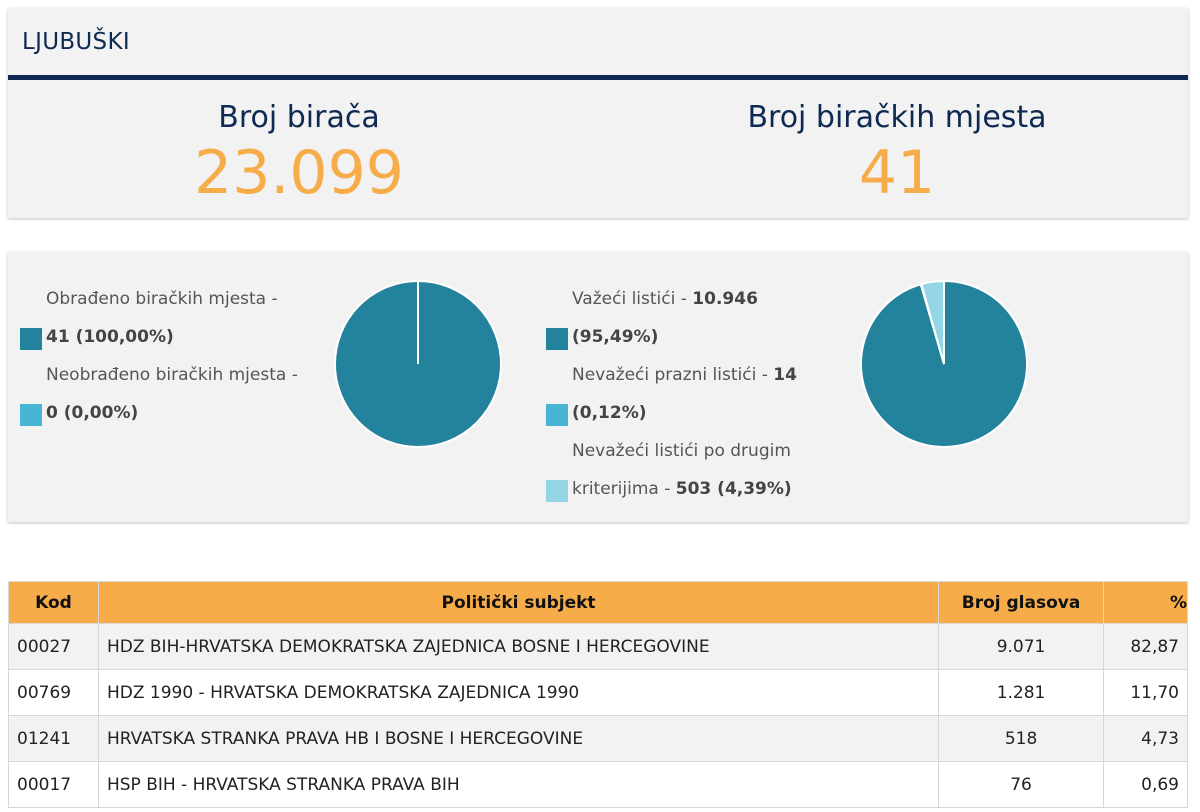  Describe the element at coordinates (733, 489) in the screenshot. I see `legend-value-other-invalid: 503 (4,39%)` at that location.